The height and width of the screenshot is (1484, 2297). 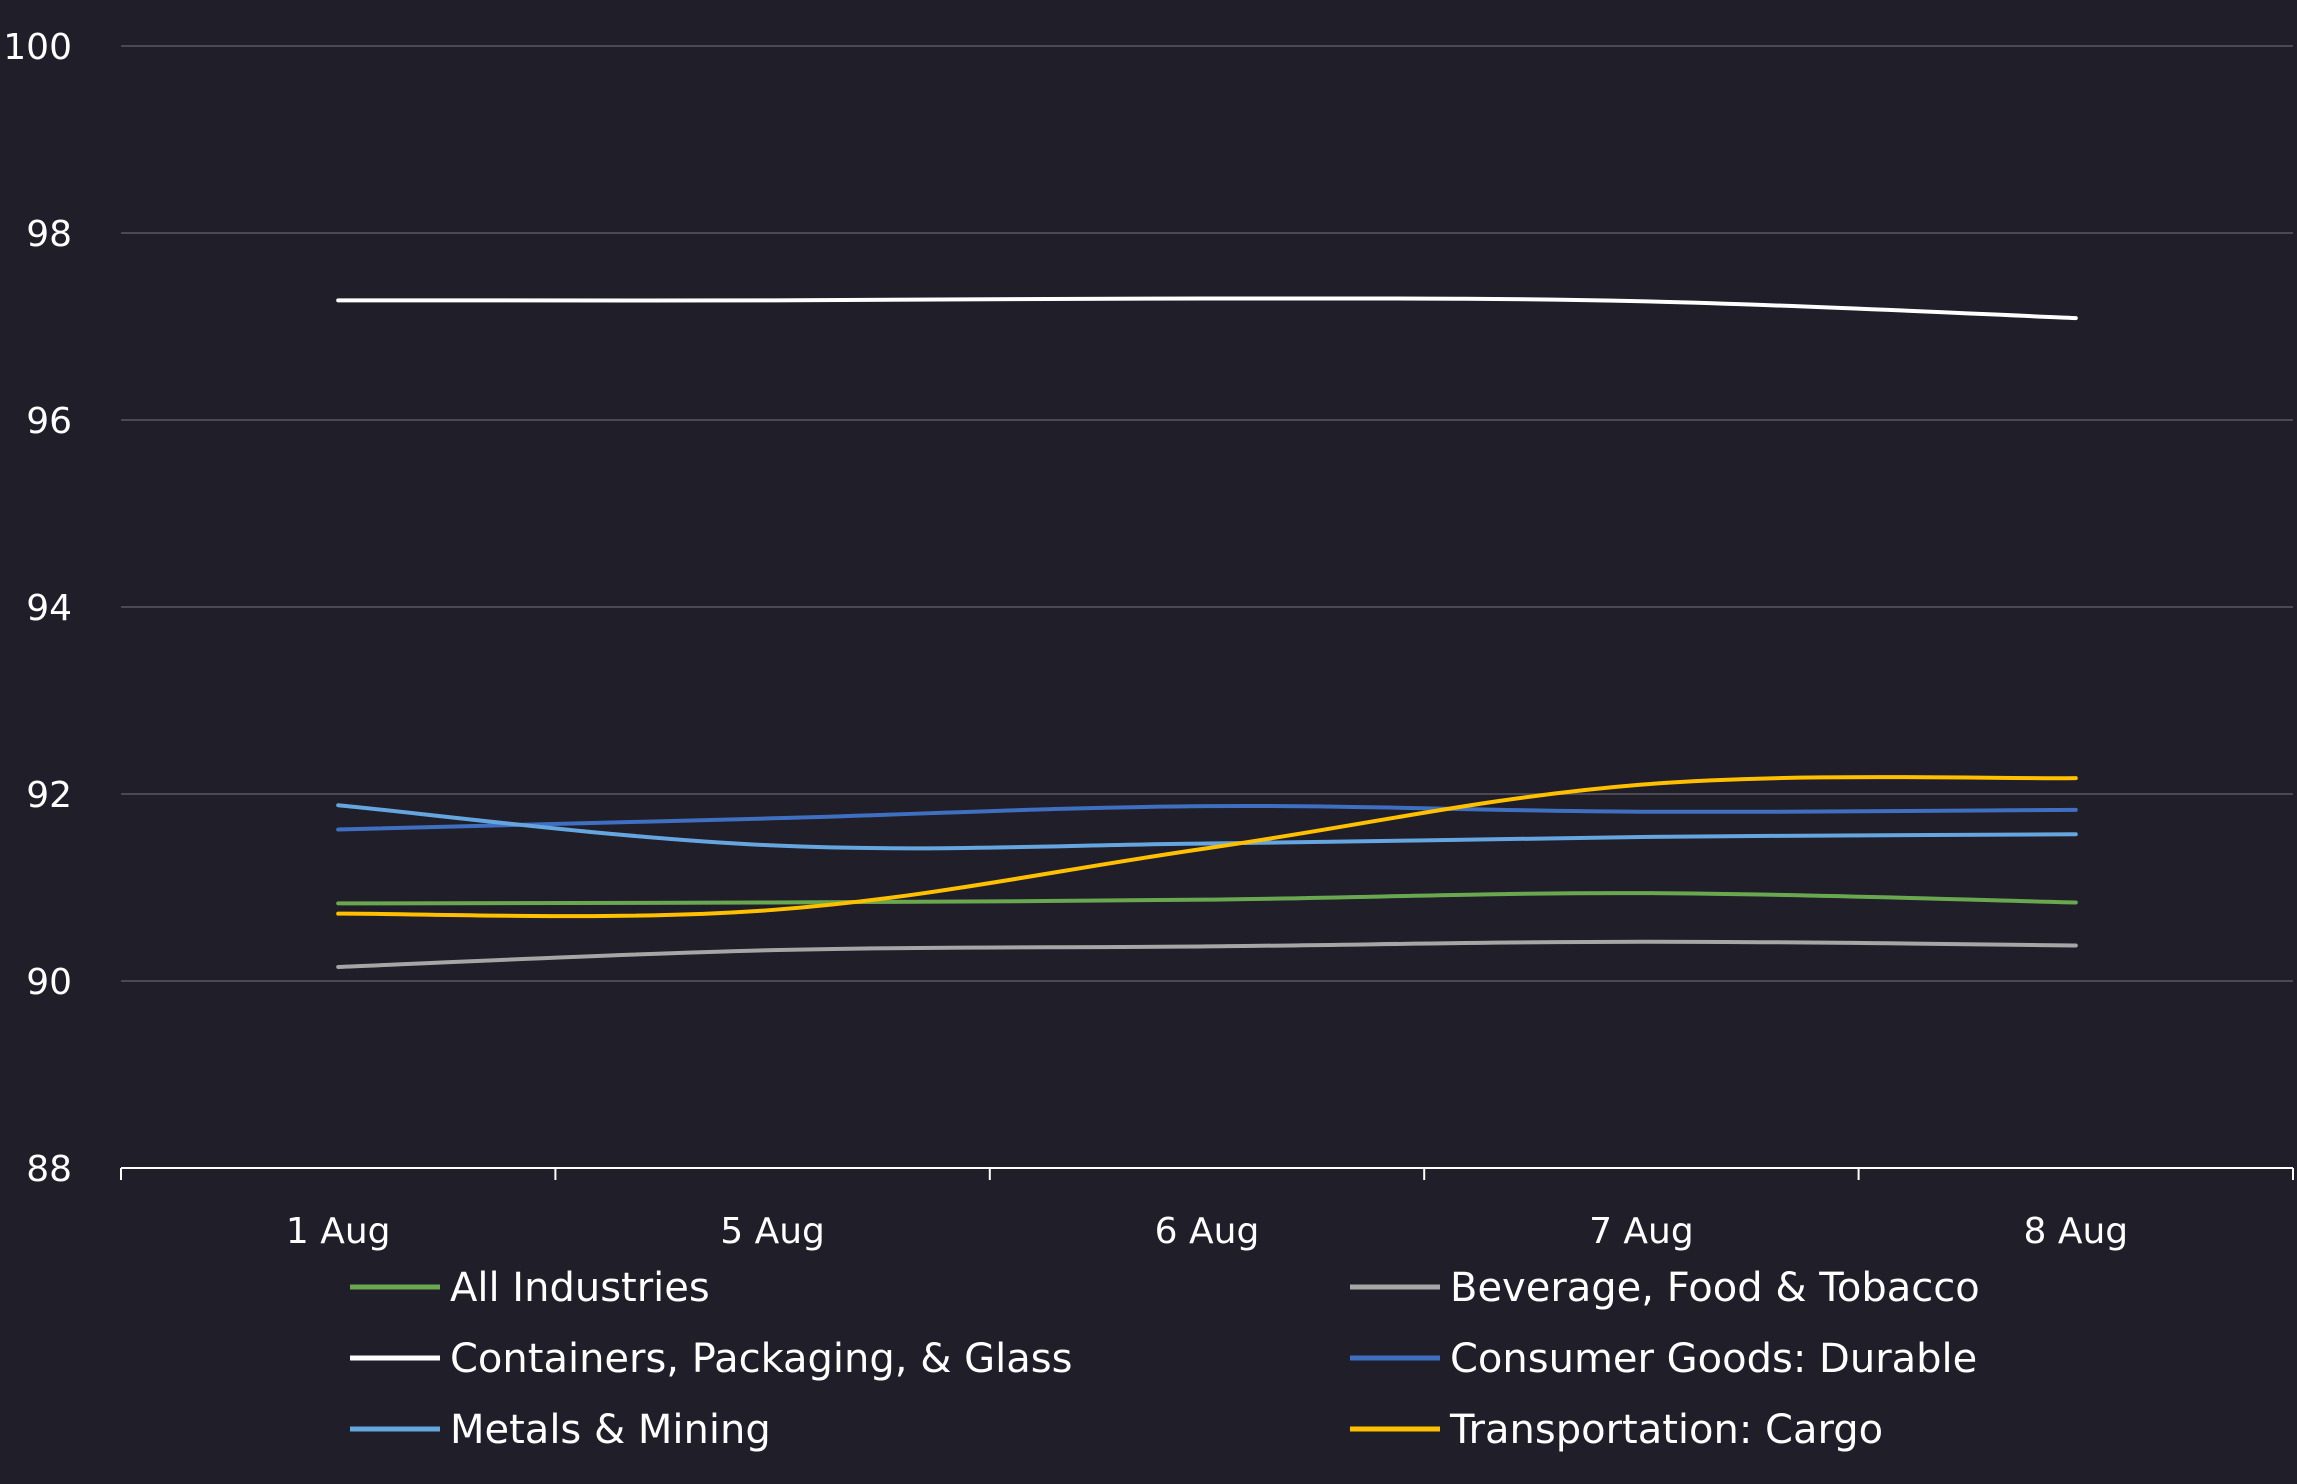 I want to click on x-axis-tick-labels: 1 Aug 5 Aug 6 Aug 7 Aug 8 Aug, so click(x=1207, y=1231).